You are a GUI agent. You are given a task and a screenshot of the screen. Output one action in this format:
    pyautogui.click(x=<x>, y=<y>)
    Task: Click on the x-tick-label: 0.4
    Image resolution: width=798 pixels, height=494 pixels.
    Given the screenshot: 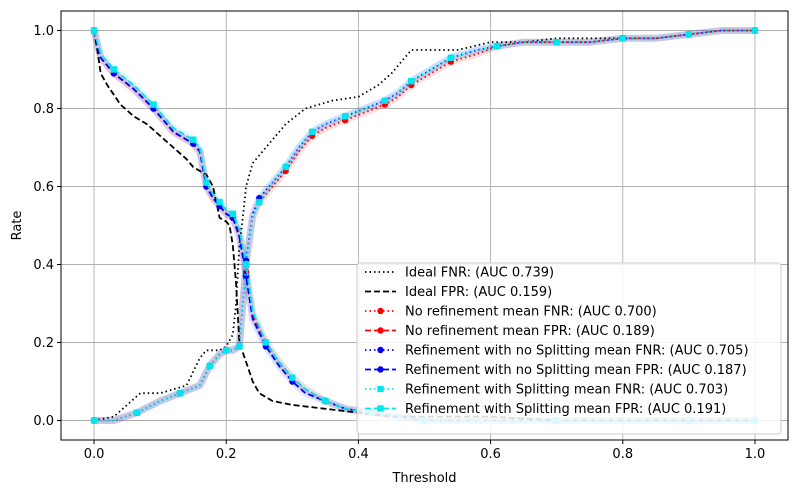 What is the action you would take?
    pyautogui.click(x=358, y=454)
    